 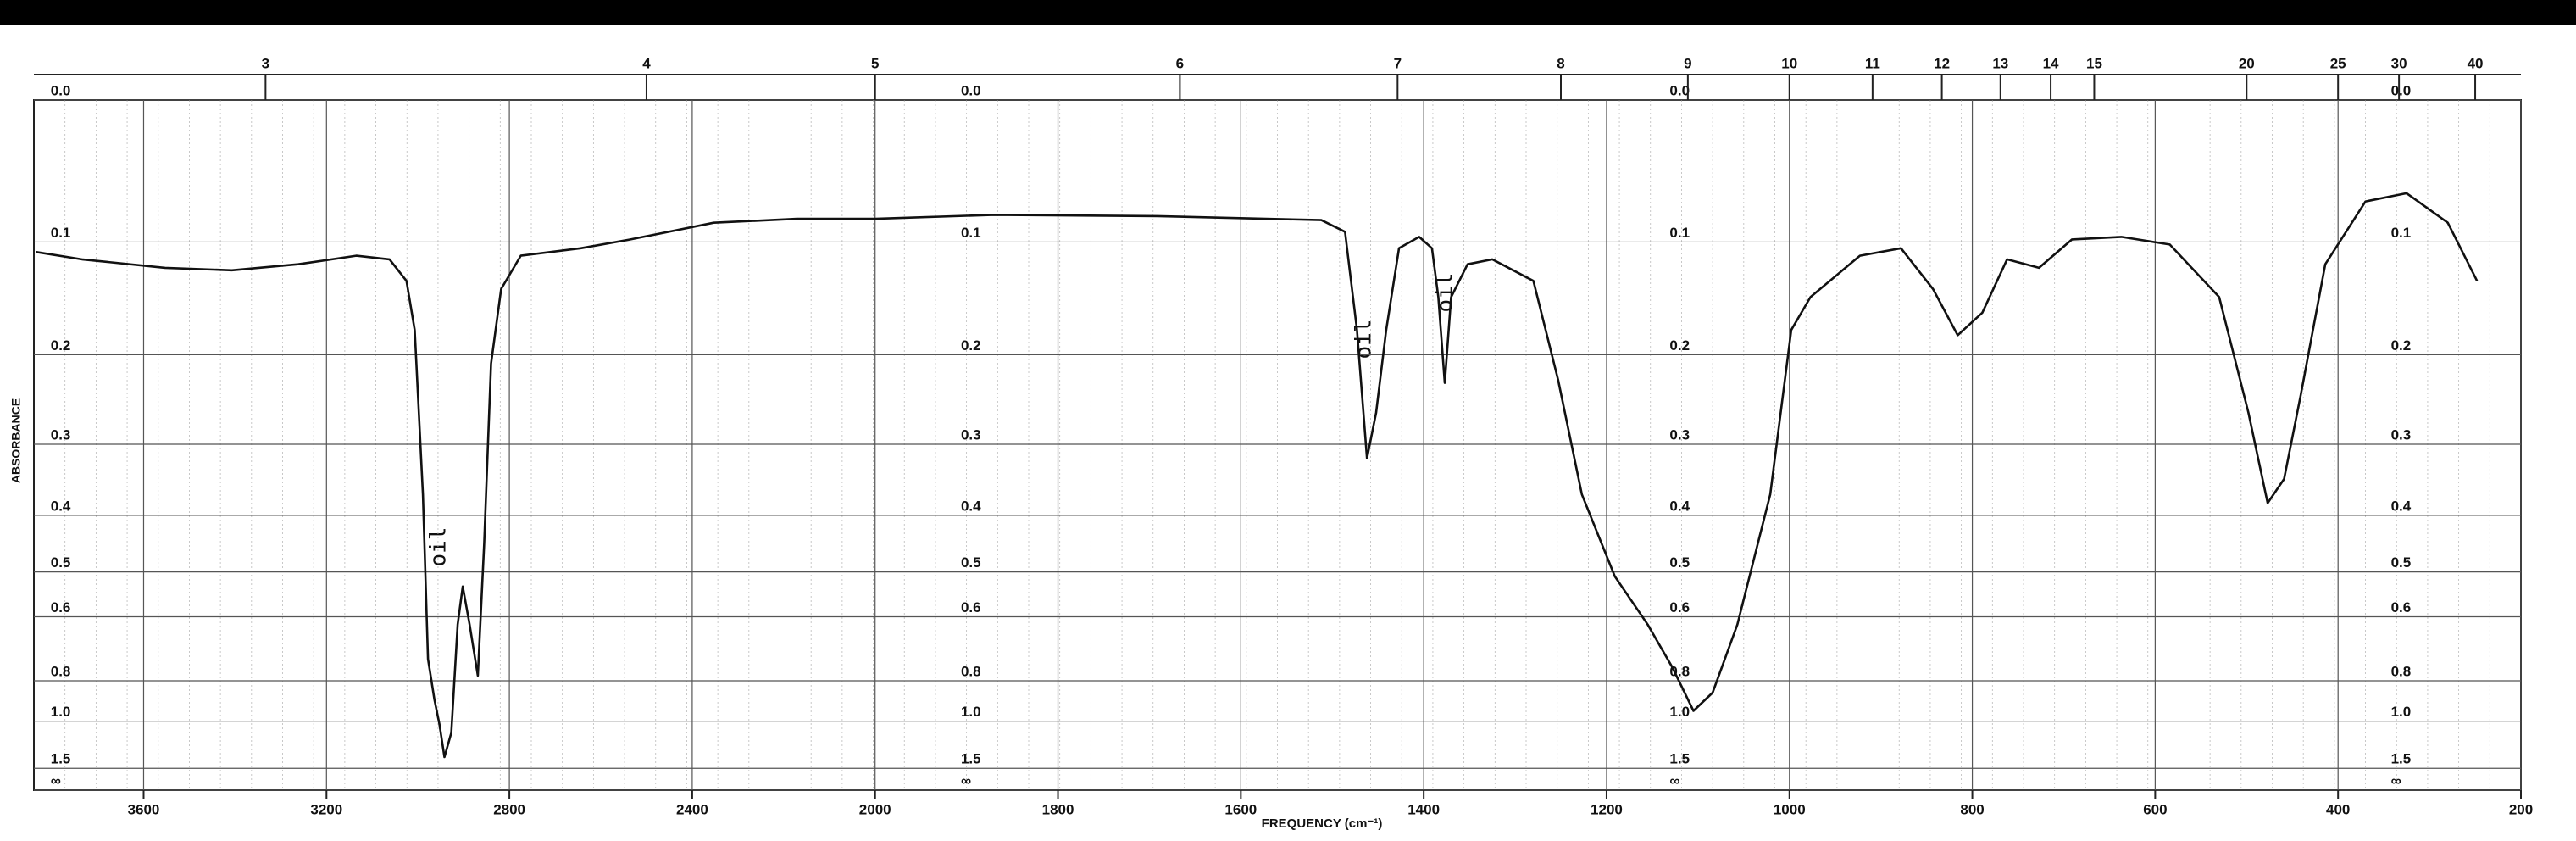 I want to click on top-tick-label: 9, so click(x=1687, y=63).